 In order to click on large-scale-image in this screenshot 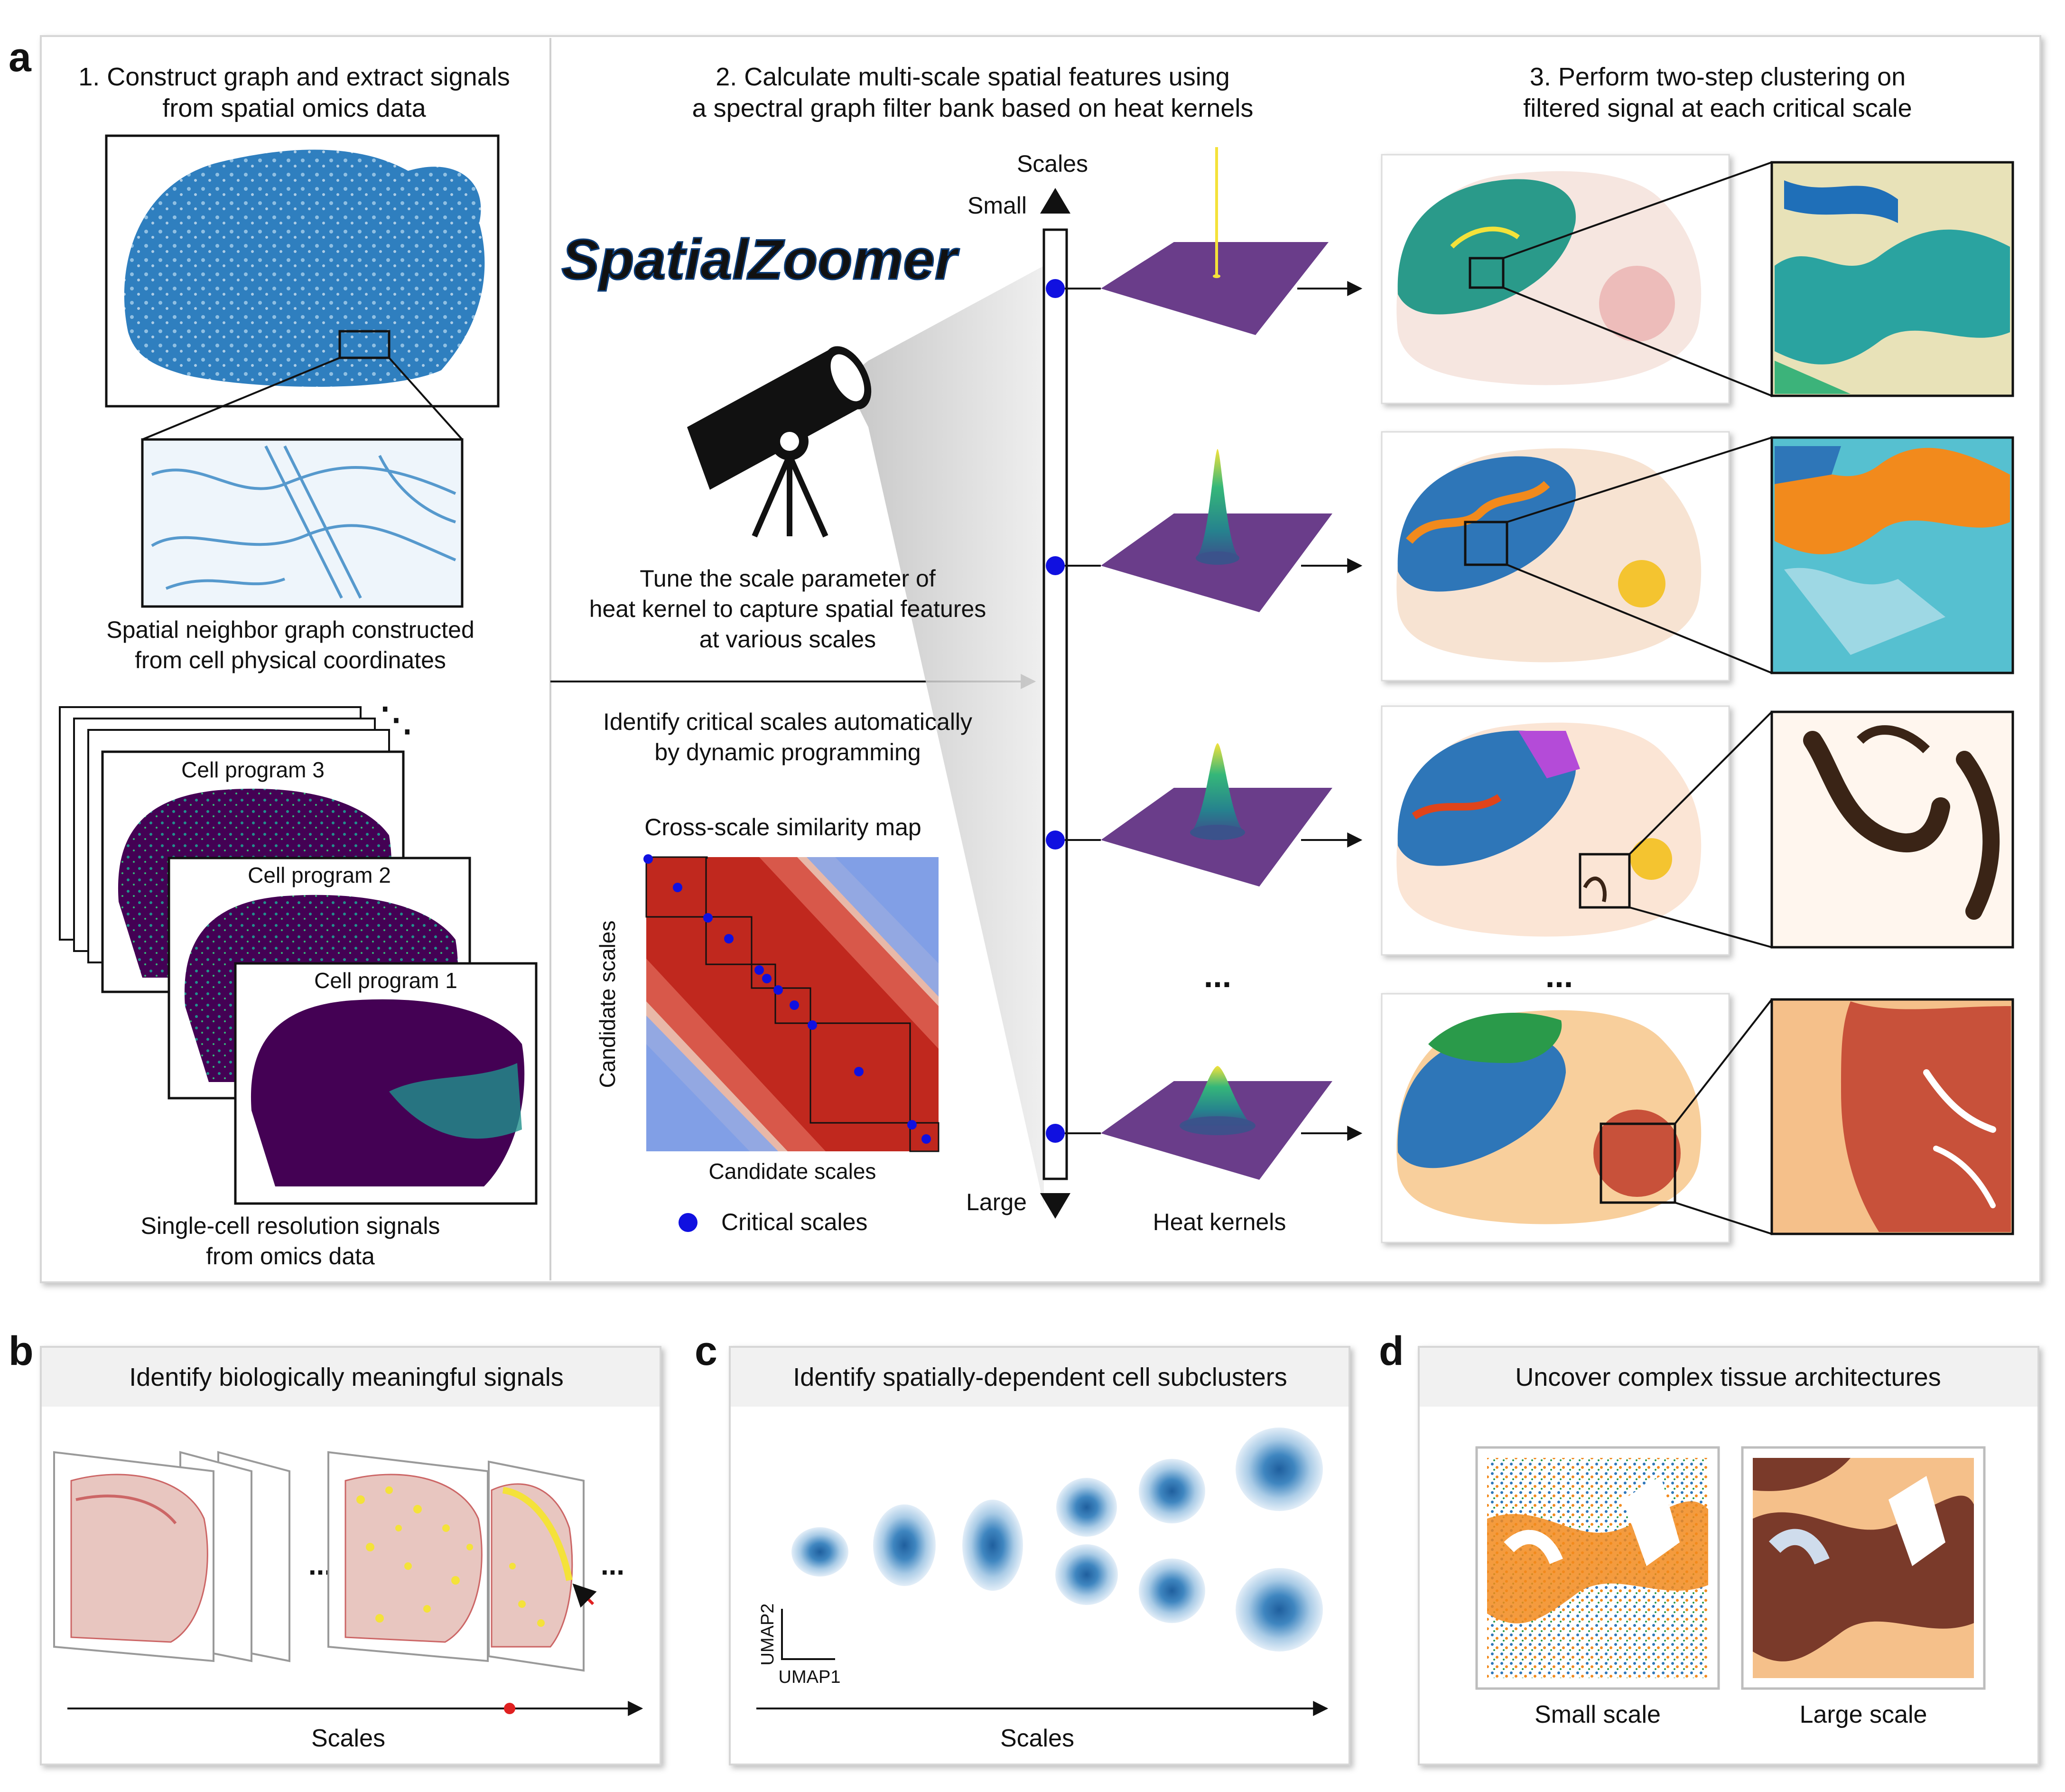, I will do `click(1863, 1568)`.